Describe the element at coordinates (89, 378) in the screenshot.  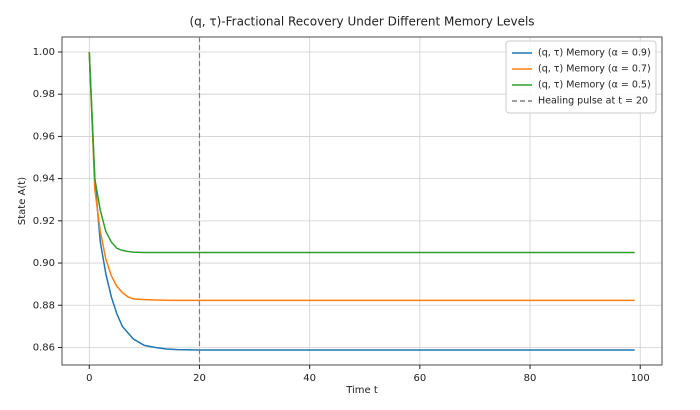
I see `x-tick-label: 0` at that location.